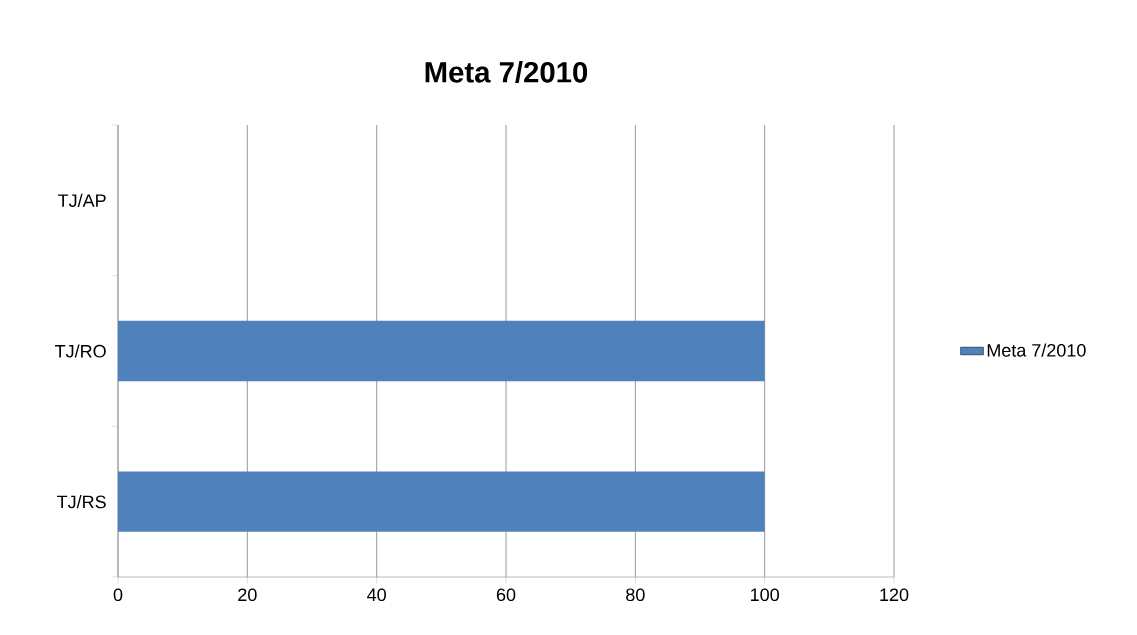 This screenshot has width=1137, height=635. Describe the element at coordinates (635, 595) in the screenshot. I see `x-tick-label: 80` at that location.